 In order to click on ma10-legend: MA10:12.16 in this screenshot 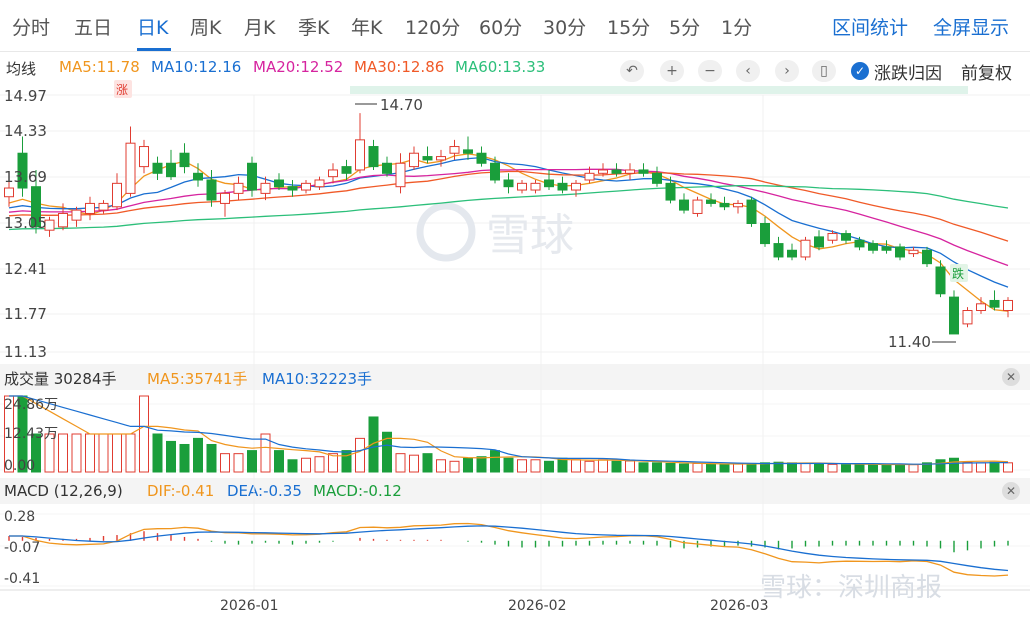, I will do `click(196, 67)`.